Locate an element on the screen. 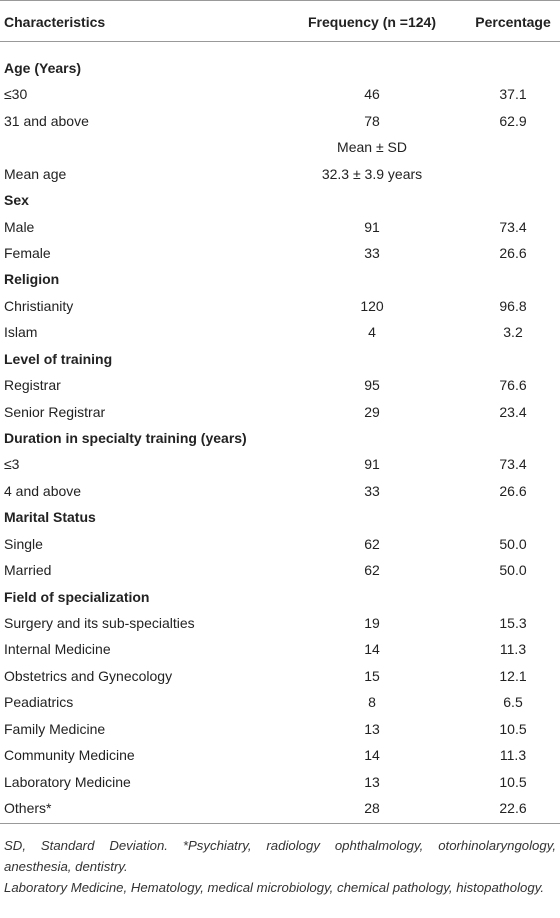  row-label: Single is located at coordinates (23, 543).